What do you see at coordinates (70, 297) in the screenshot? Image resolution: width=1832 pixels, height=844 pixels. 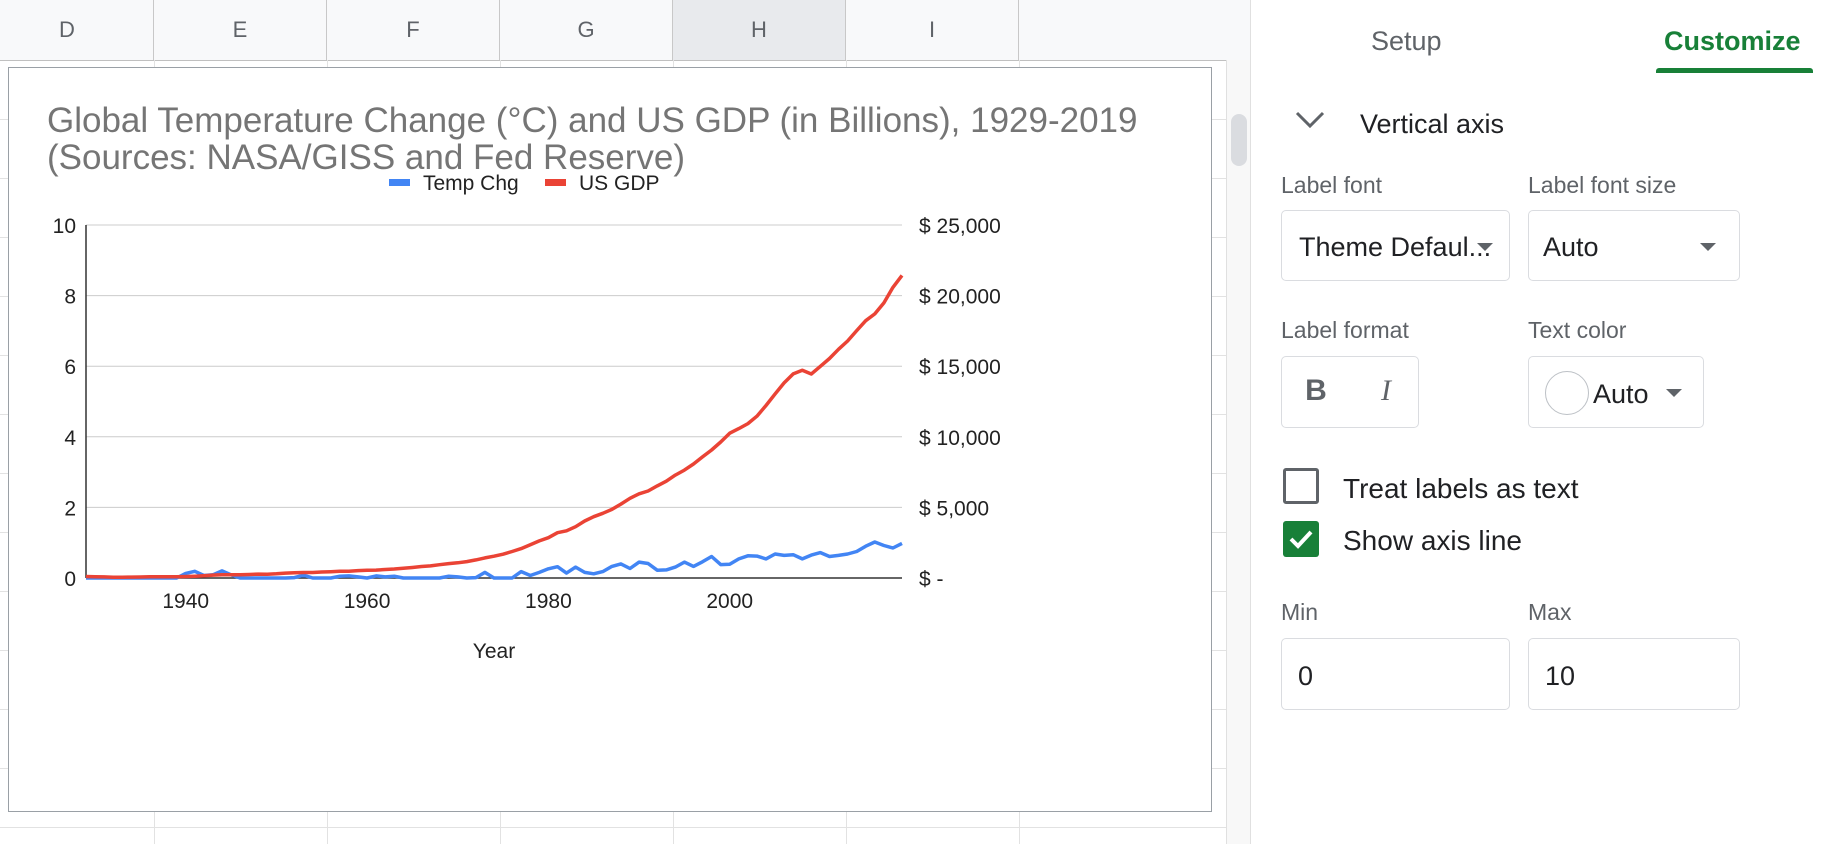 I see `left-axis-tick-label: 8` at bounding box center [70, 297].